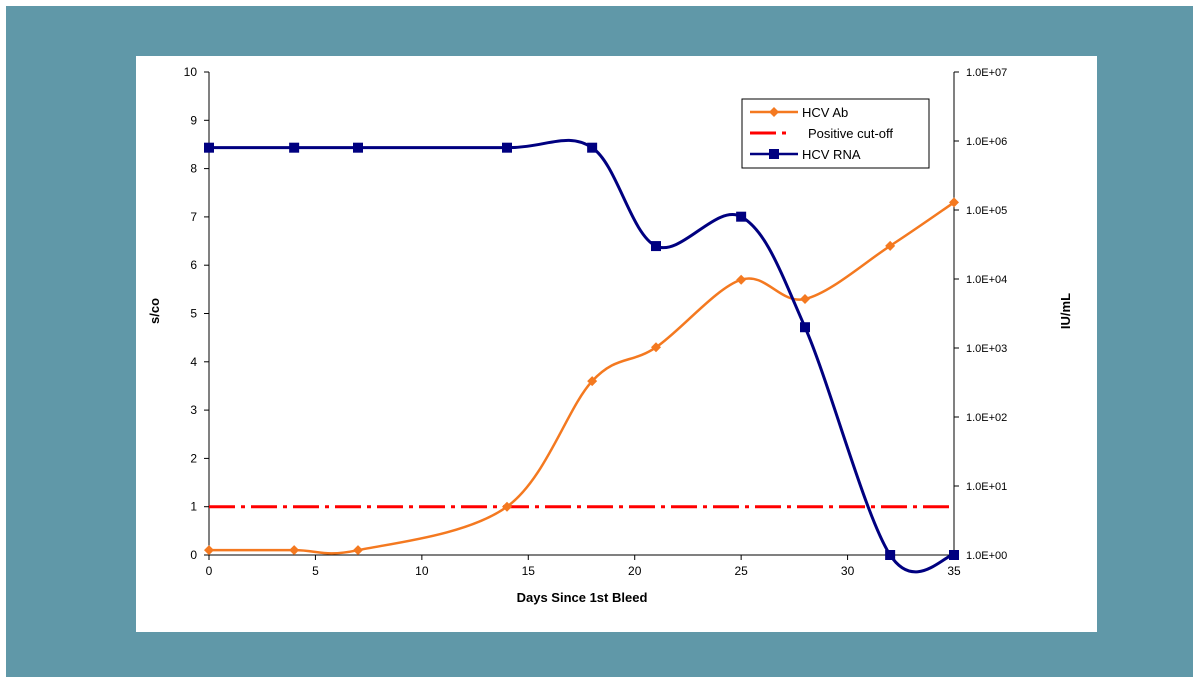 Image resolution: width=1199 pixels, height=677 pixels. I want to click on x-axis-label: Days Since 1st Bleed, so click(582, 597).